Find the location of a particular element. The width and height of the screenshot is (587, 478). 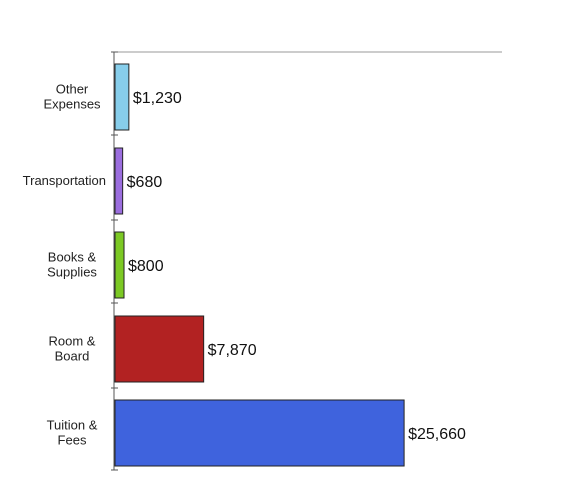

category-label-line: Supplies is located at coordinates (72, 272).